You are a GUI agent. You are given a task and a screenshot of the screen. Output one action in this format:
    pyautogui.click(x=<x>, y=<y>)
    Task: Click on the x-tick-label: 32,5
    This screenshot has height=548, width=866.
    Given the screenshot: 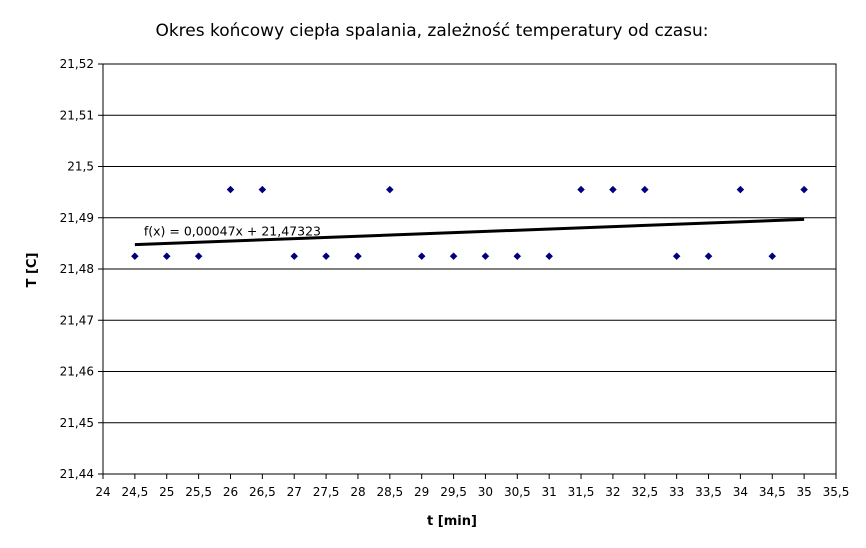 What is the action you would take?
    pyautogui.click(x=644, y=492)
    